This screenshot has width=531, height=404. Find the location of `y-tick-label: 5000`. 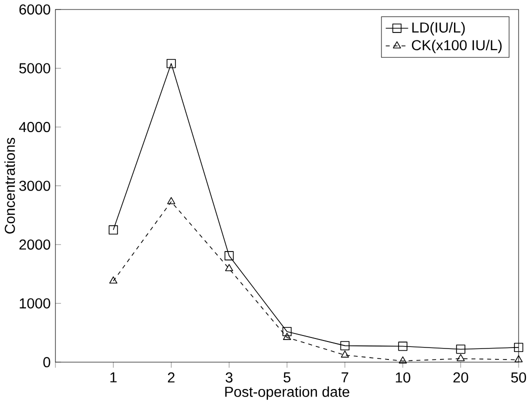

y-tick-label: 5000 is located at coordinates (34, 68).